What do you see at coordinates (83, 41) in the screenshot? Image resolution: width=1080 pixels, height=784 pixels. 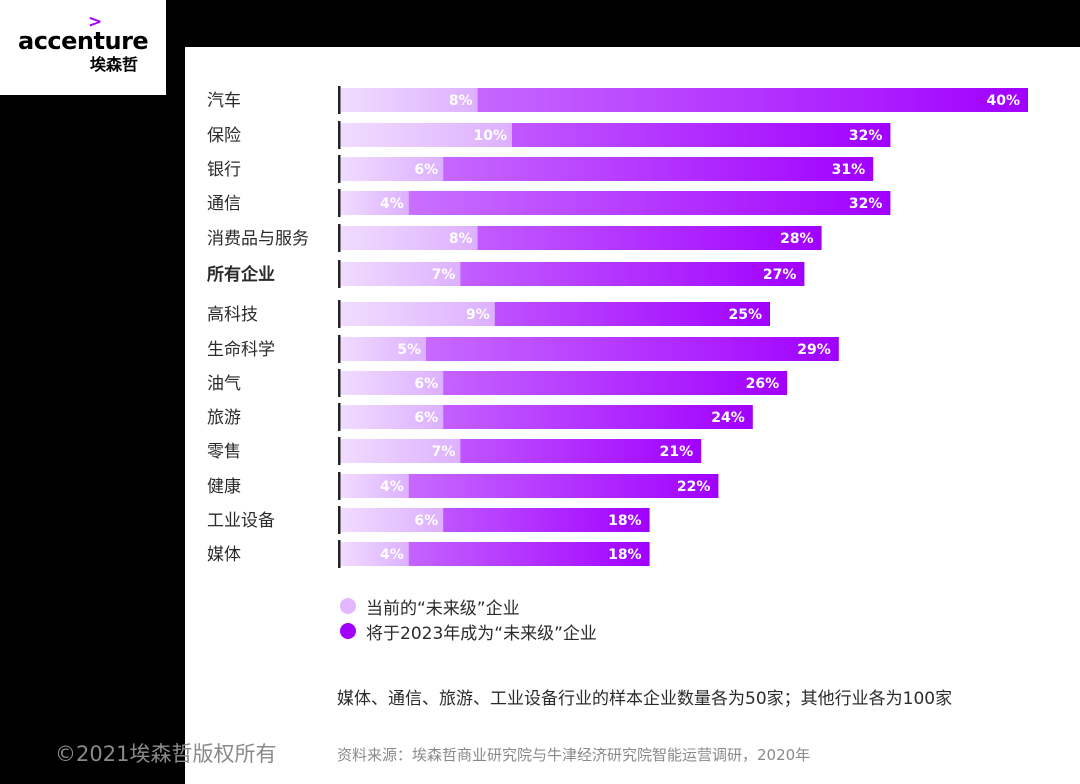 I see `logo-wordmark: accenture` at bounding box center [83, 41].